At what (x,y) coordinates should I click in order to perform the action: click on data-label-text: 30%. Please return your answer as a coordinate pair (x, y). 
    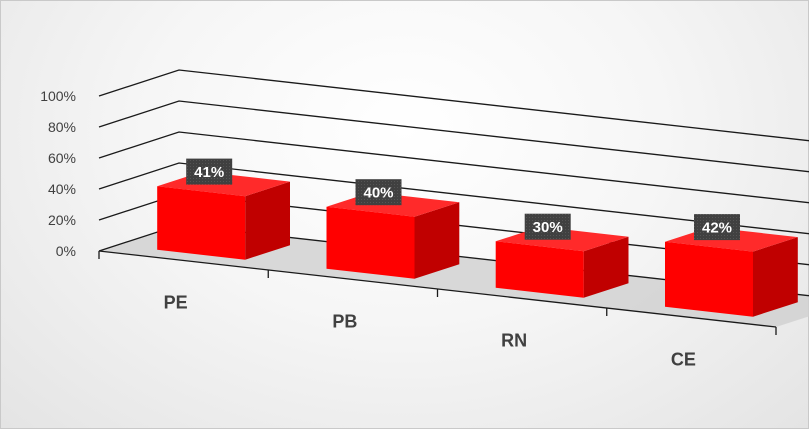
    Looking at the image, I should click on (548, 227).